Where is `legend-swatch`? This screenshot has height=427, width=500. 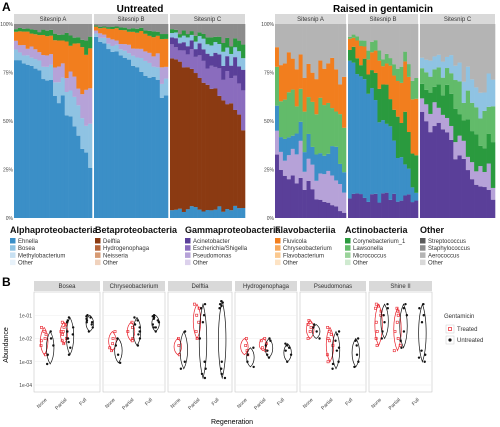
legend-swatch is located at coordinates (423, 262).